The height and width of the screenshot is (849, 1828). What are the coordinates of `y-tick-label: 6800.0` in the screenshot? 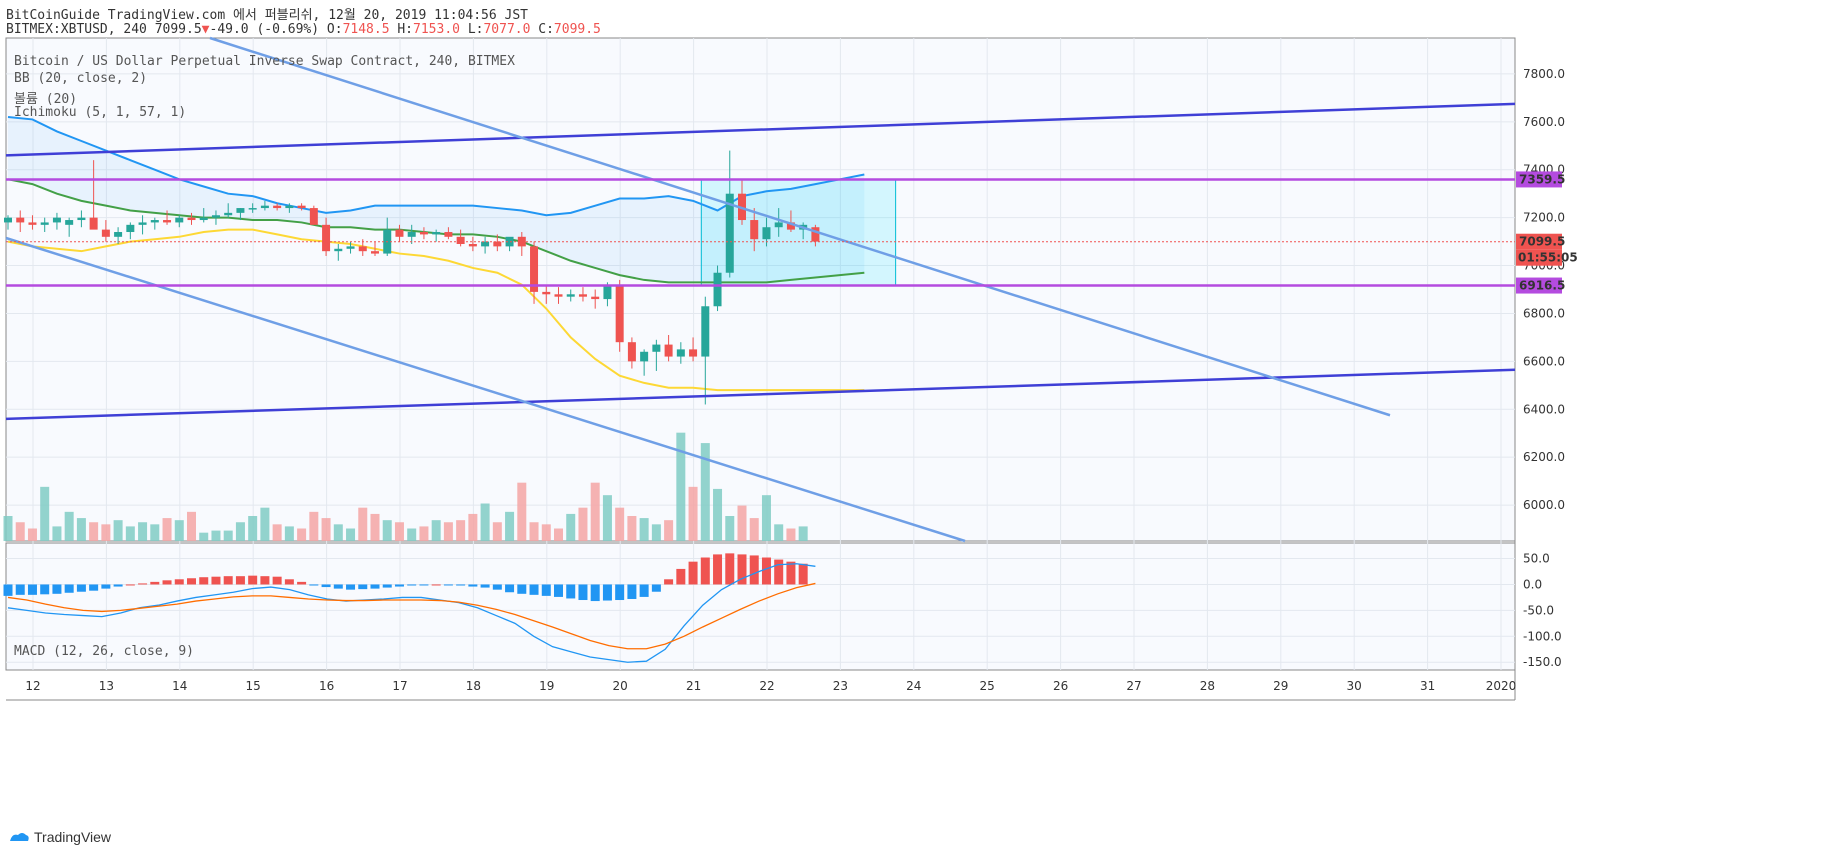 It's located at (1544, 313).